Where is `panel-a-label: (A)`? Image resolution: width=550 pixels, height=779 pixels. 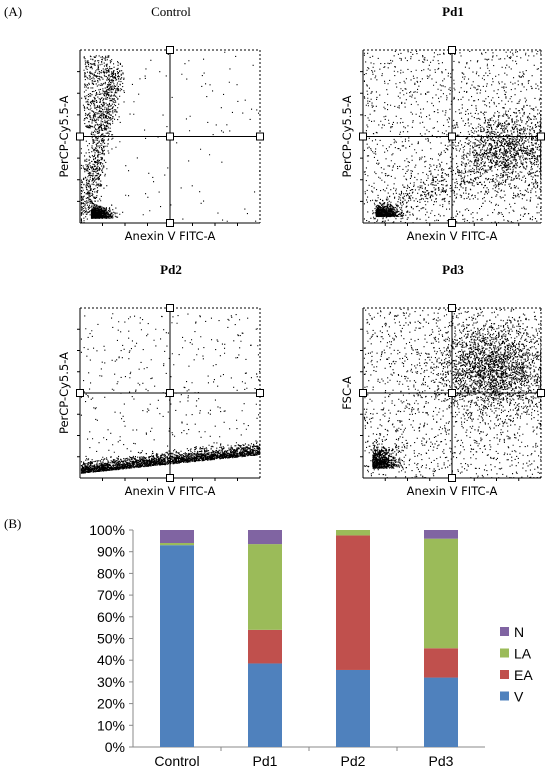 panel-a-label: (A) is located at coordinates (13, 11).